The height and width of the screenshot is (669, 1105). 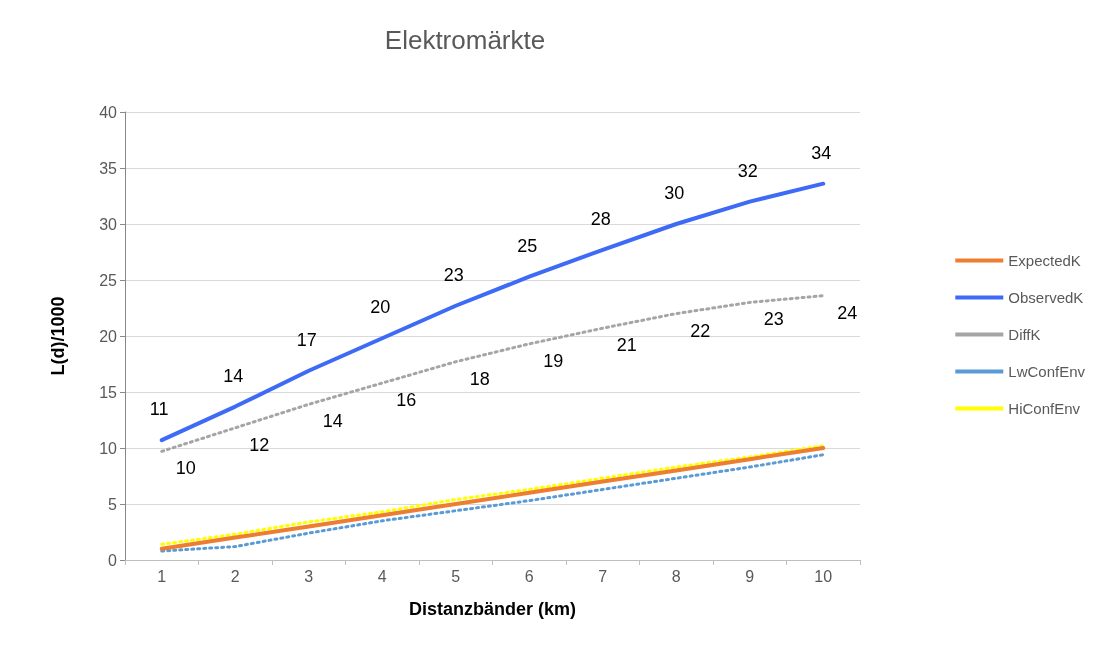 What do you see at coordinates (821, 152) in the screenshot?
I see `data-label: 34` at bounding box center [821, 152].